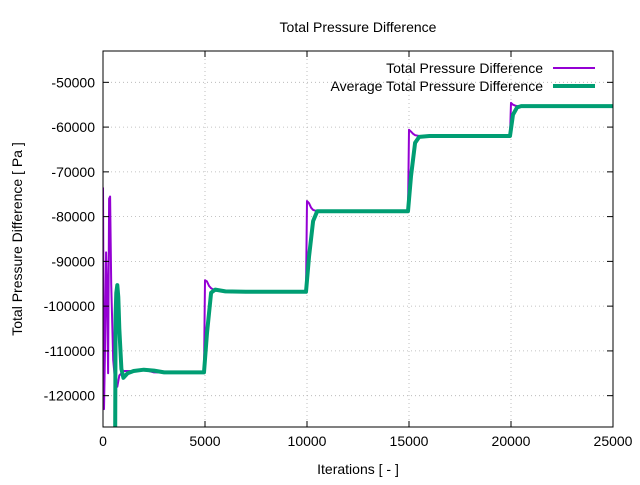  What do you see at coordinates (437, 86) in the screenshot?
I see `legend-label: Average Total Pressure Difference` at bounding box center [437, 86].